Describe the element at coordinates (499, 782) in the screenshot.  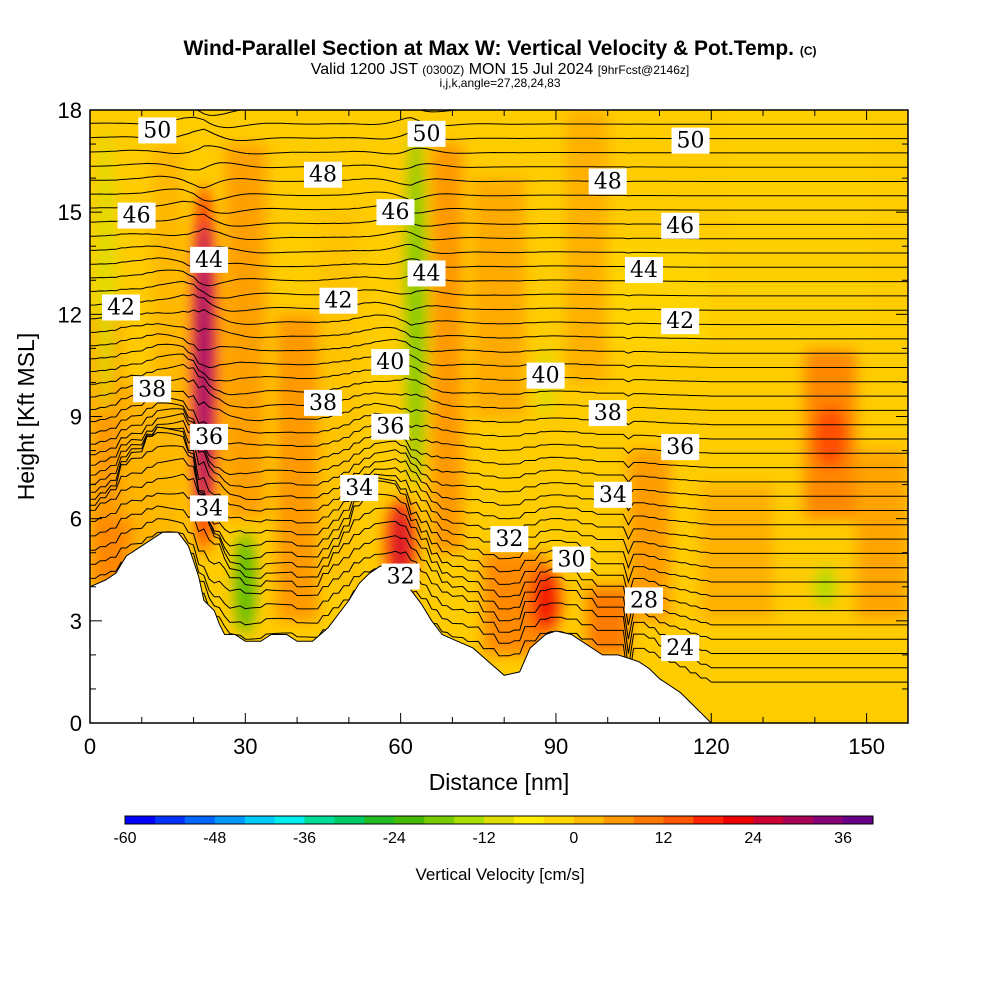
I see `x-axis-title: Distance [nm]` at that location.